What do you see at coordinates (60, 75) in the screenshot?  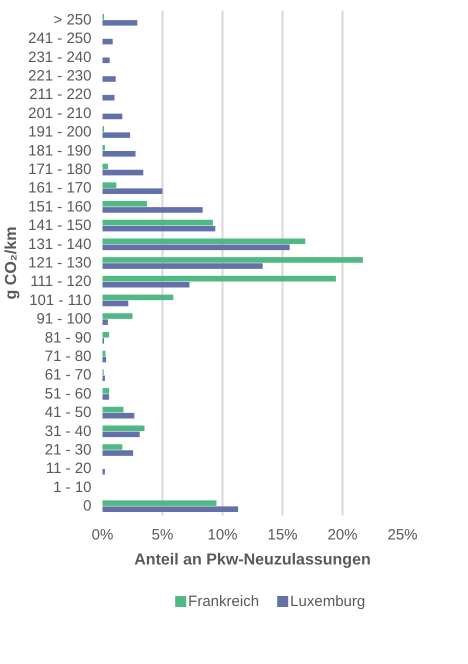 I see `y-tick-label: 221 - 230` at bounding box center [60, 75].